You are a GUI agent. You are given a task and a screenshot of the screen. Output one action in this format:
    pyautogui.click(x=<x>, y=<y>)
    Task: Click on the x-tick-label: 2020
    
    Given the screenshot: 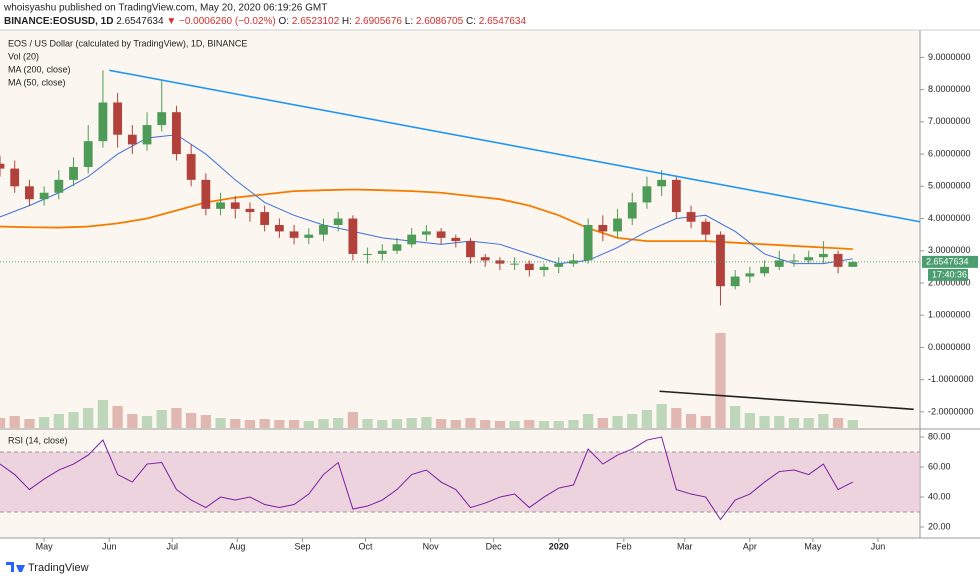 What is the action you would take?
    pyautogui.click(x=559, y=546)
    